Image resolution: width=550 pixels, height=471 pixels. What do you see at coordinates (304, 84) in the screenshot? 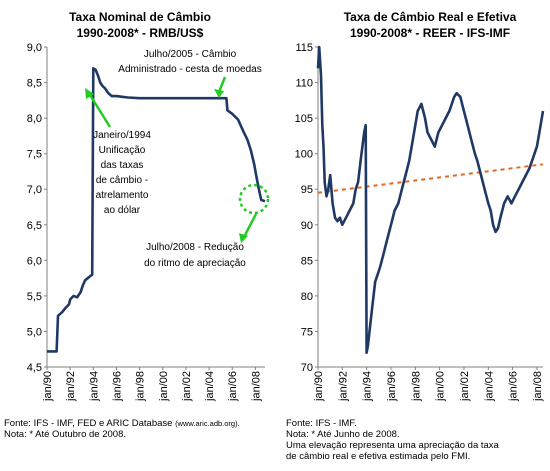
I see `reer-y-tick-label: 110` at bounding box center [304, 84].